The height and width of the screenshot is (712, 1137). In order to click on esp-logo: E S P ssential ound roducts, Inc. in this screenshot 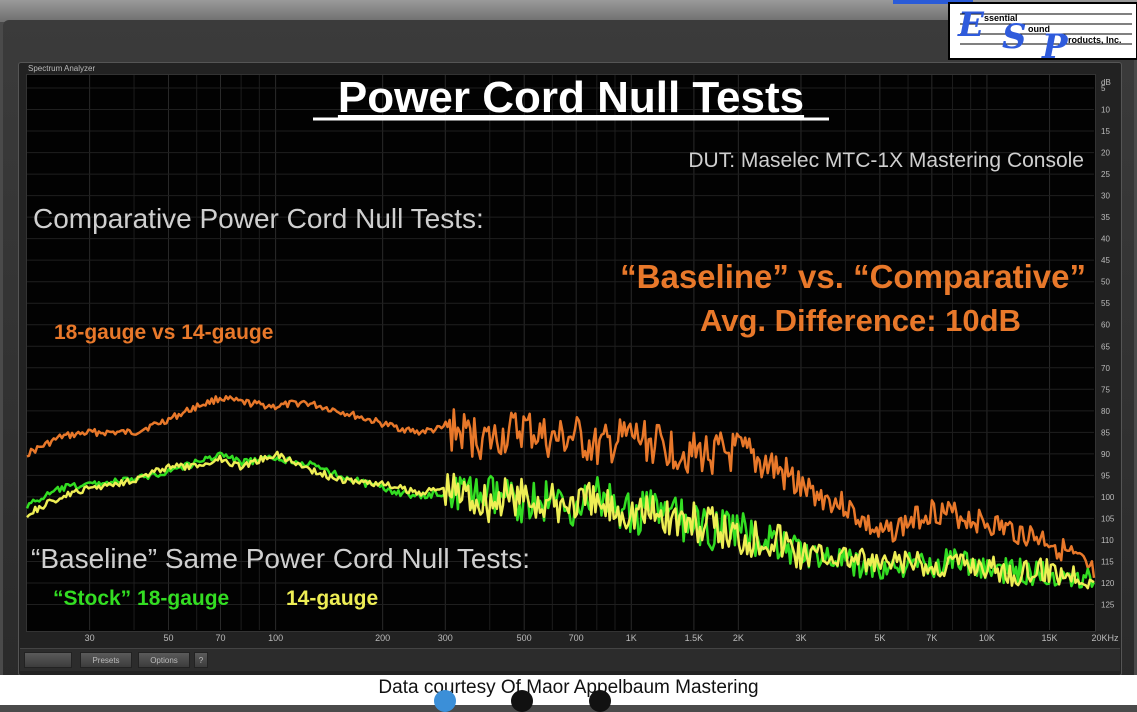, I will do `click(1042, 34)`.